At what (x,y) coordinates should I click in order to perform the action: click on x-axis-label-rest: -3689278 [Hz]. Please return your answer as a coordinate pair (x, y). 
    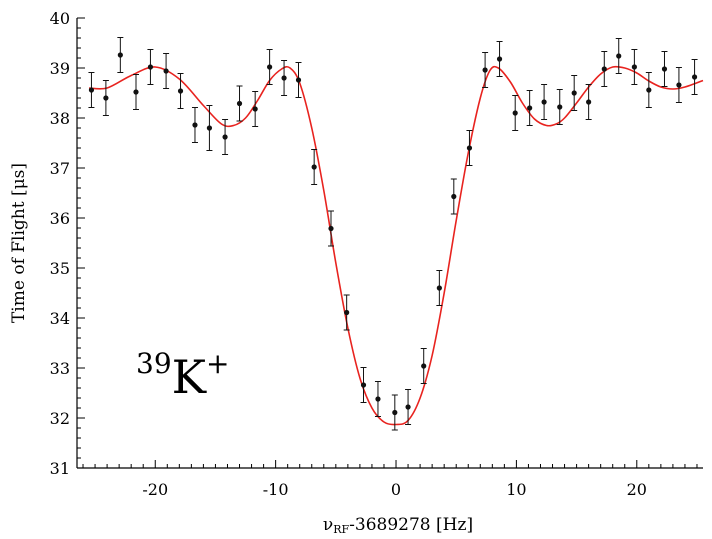
    Looking at the image, I should click on (411, 525).